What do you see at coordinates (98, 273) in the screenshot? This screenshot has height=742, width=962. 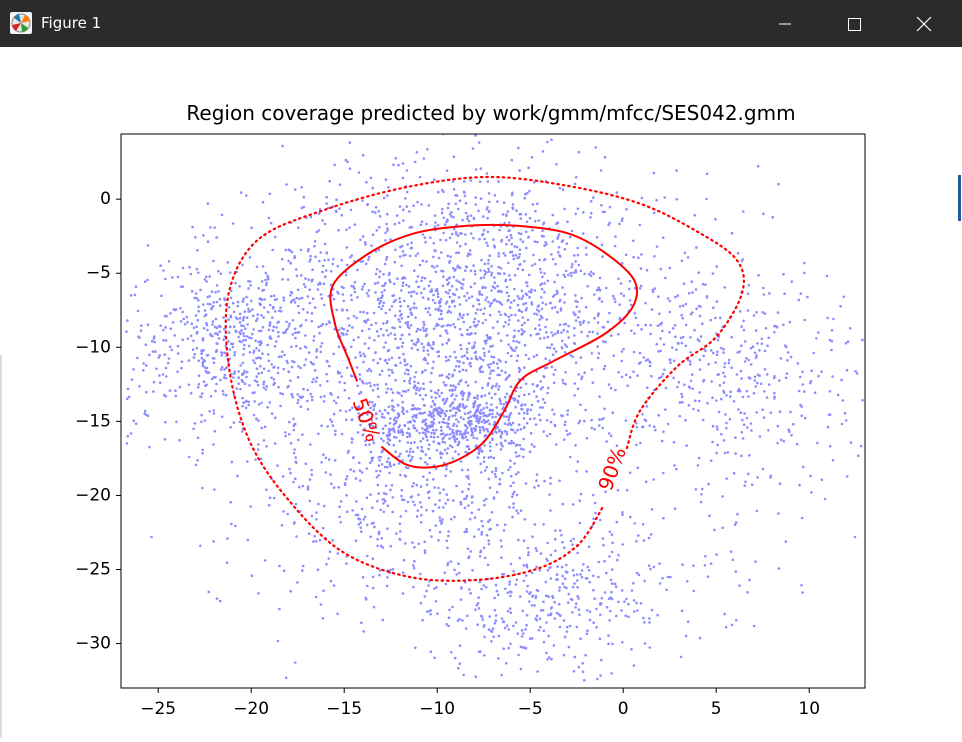 I see `y-tick-label: −5` at bounding box center [98, 273].